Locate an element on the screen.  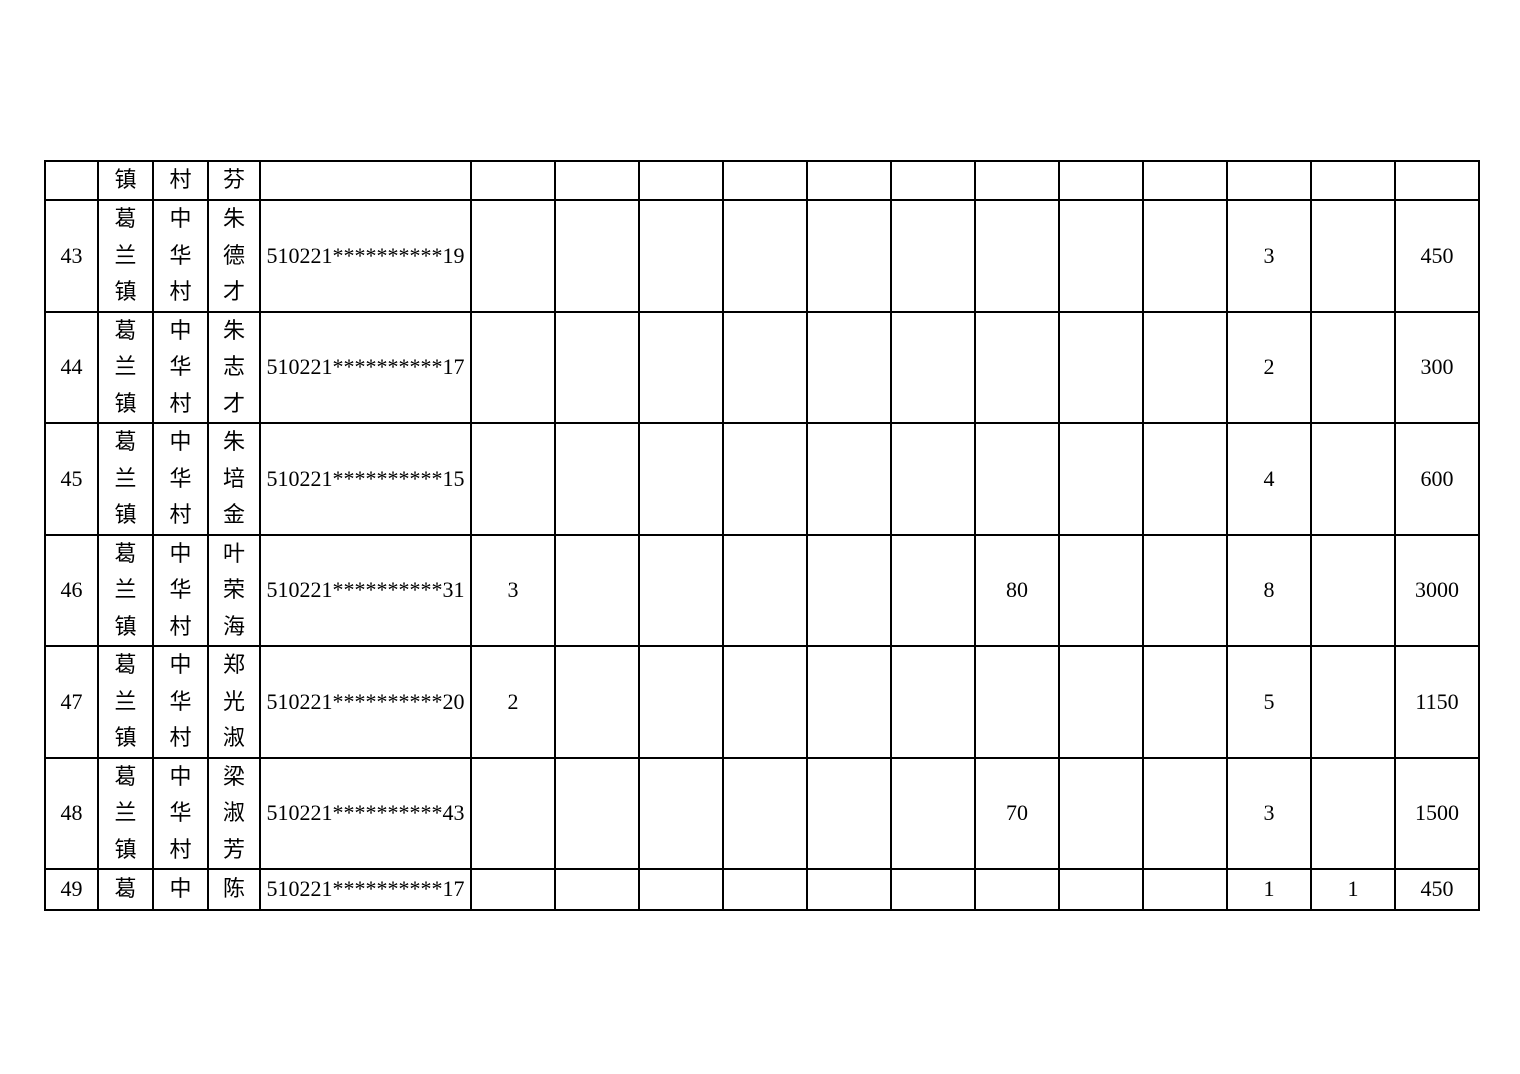
value-cell: 1 is located at coordinates (1269, 889).